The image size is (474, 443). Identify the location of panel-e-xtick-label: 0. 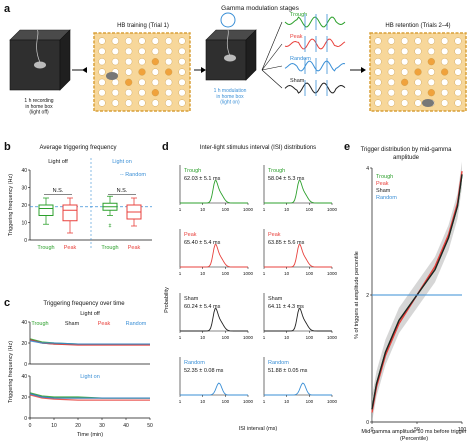
(372, 430).